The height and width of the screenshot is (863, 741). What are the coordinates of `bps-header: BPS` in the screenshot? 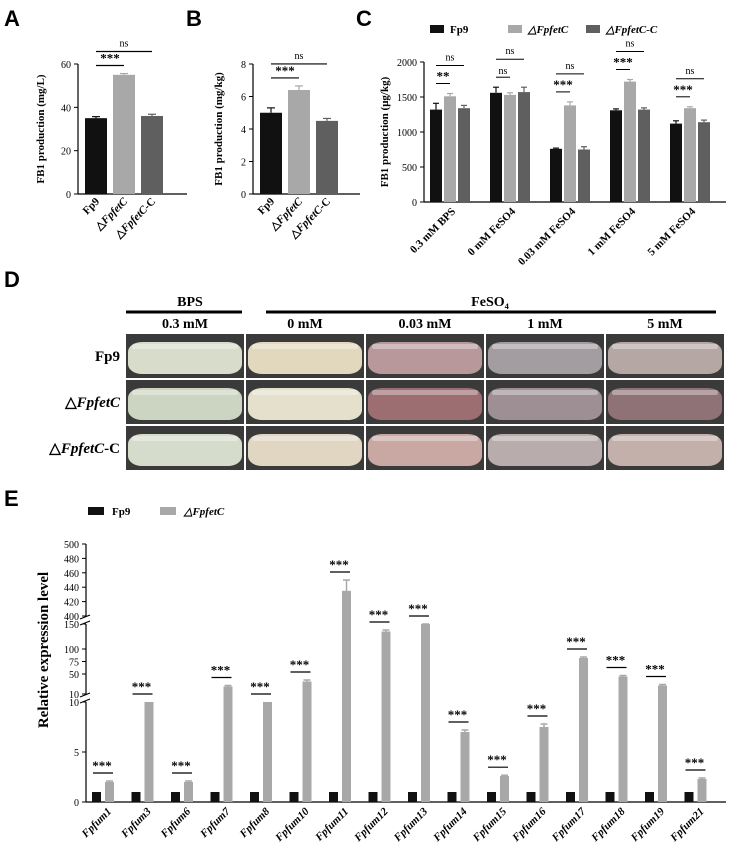 It's located at (190, 302).